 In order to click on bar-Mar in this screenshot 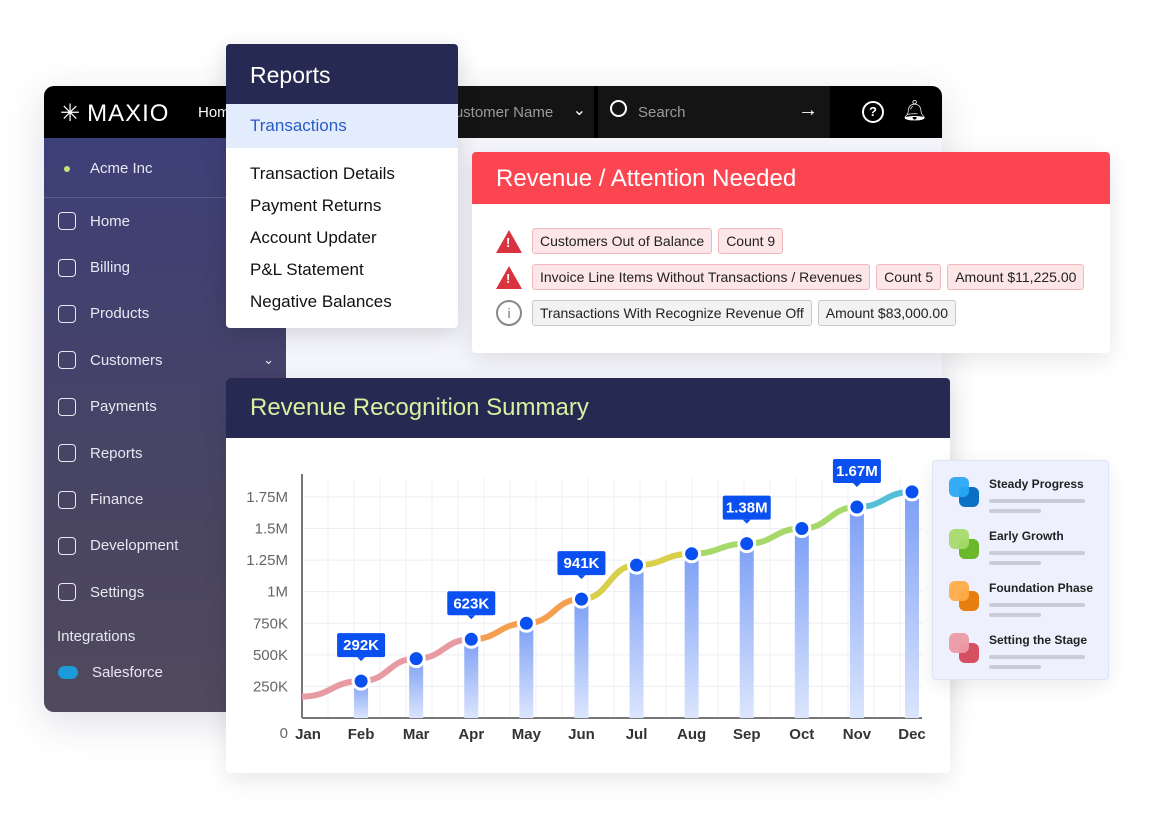, I will do `click(416, 688)`.